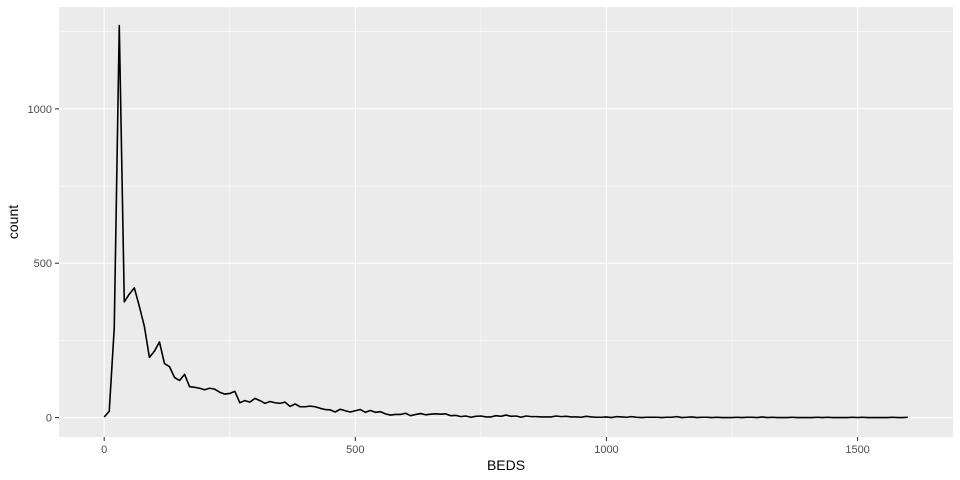 The image size is (960, 480). I want to click on y-tick-label: 500, so click(43, 264).